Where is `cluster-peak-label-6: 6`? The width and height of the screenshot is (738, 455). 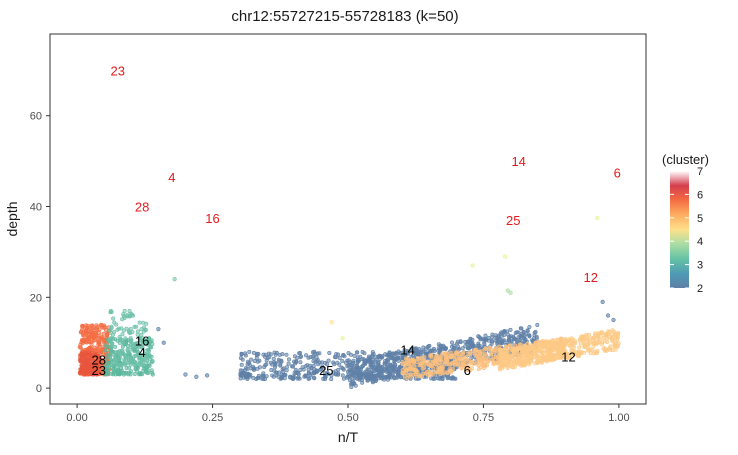
cluster-peak-label-6: 6 is located at coordinates (617, 172).